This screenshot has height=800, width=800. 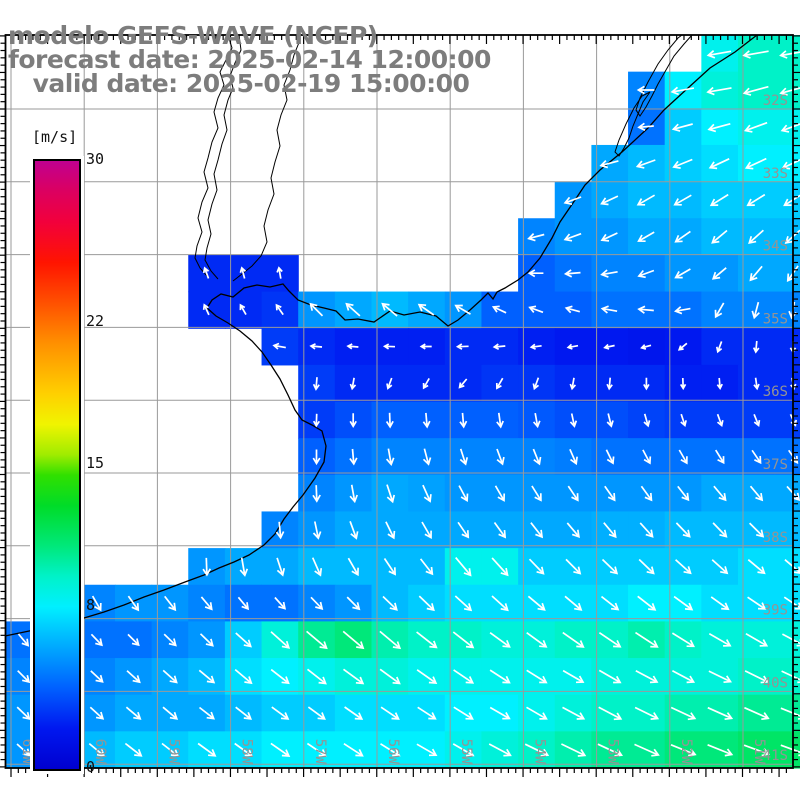 I want to click on colorbar-tick-label: 30, so click(x=95, y=159).